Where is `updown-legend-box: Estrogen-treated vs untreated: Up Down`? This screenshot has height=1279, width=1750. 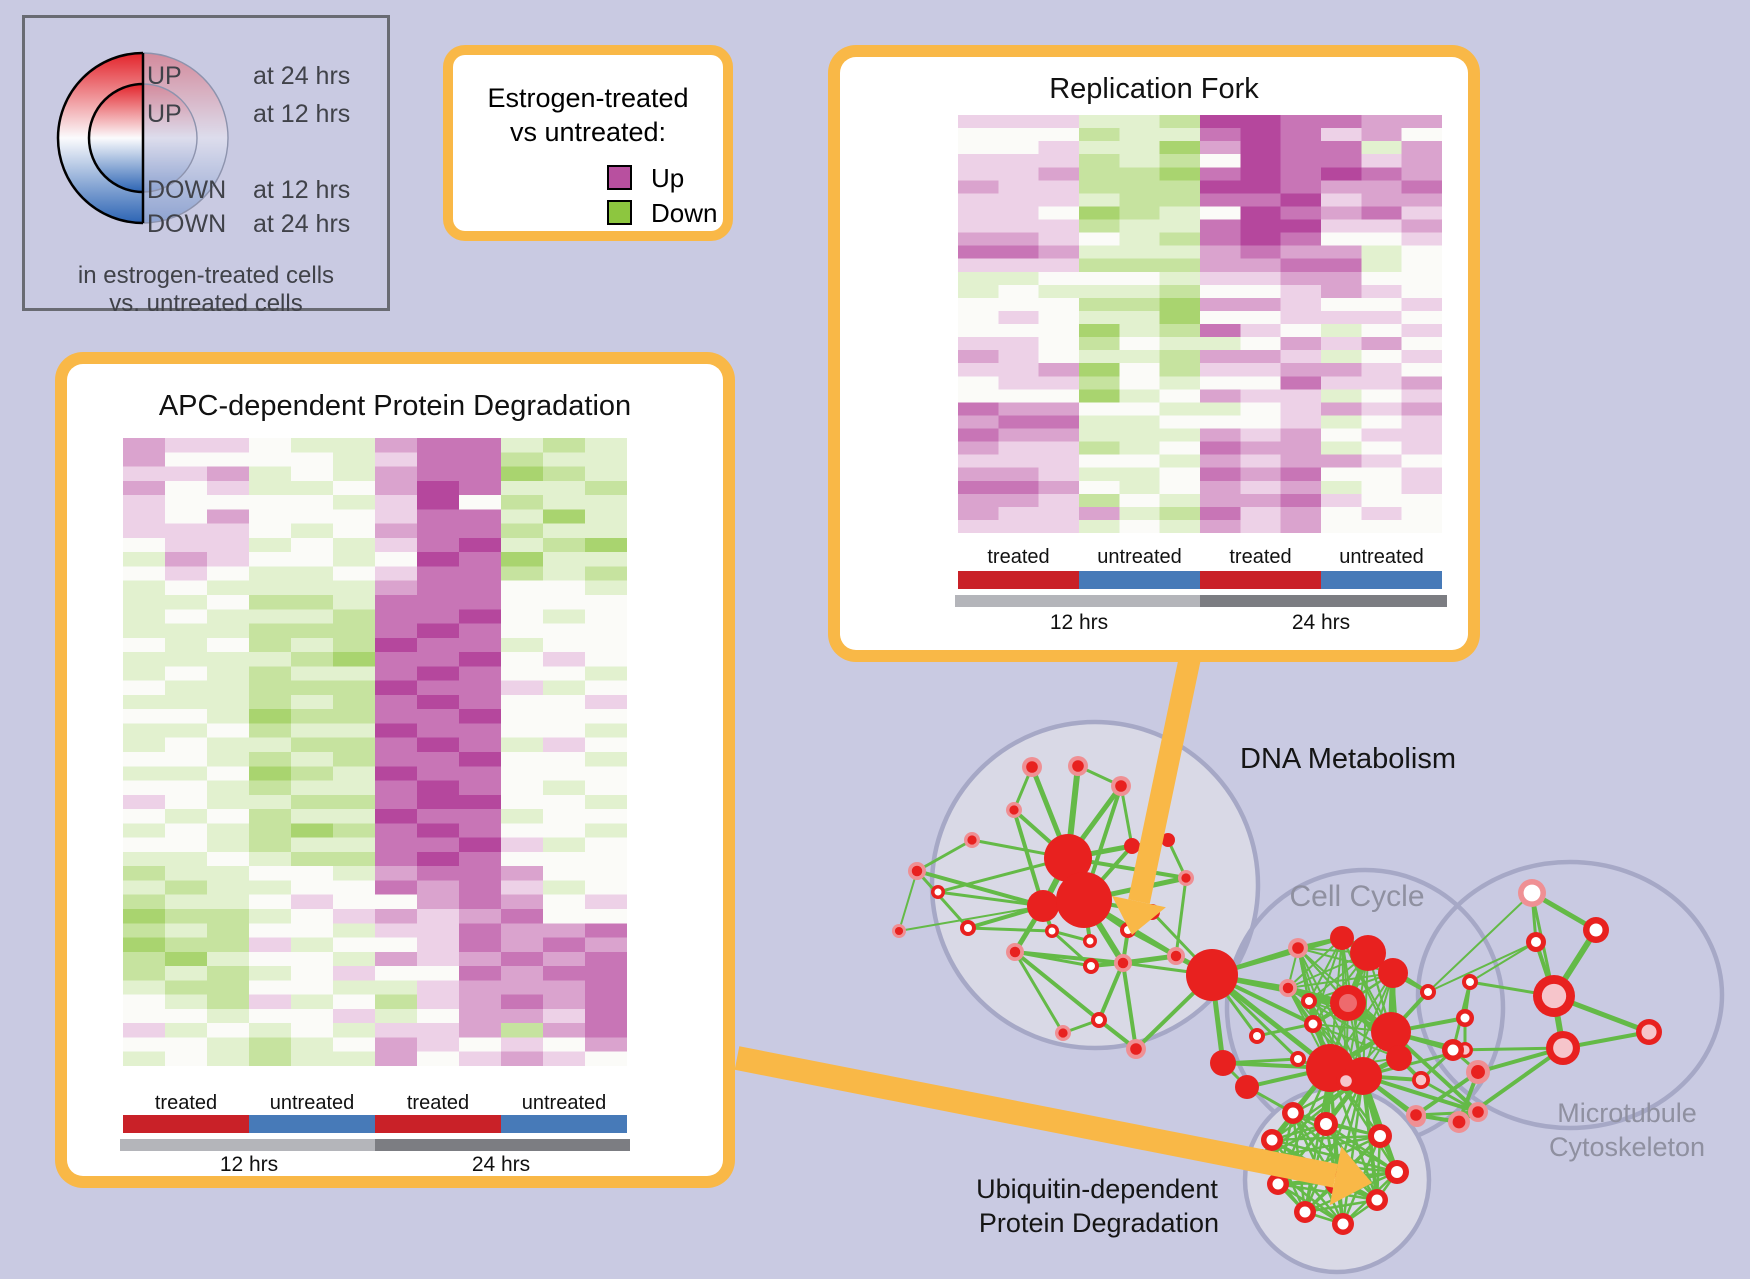
updown-legend-box: Estrogen-treated vs untreated: Up Down is located at coordinates (588, 143).